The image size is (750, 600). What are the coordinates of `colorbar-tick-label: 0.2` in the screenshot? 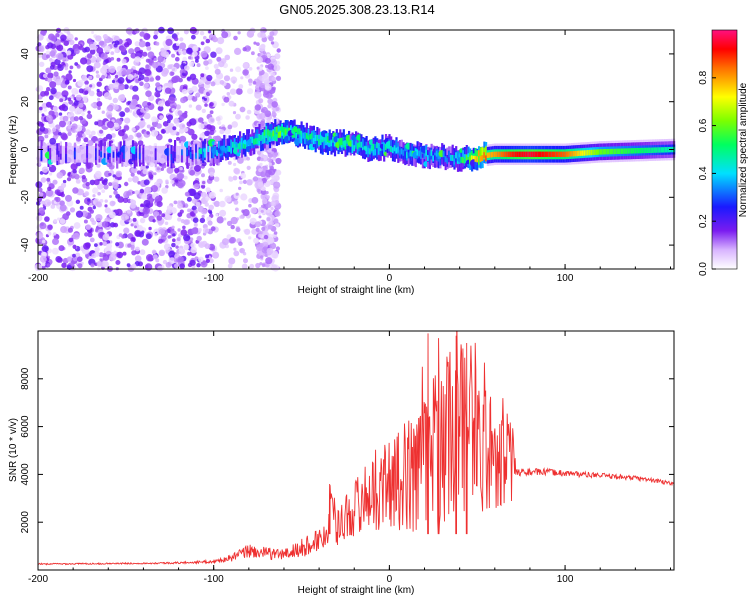 It's located at (703, 221).